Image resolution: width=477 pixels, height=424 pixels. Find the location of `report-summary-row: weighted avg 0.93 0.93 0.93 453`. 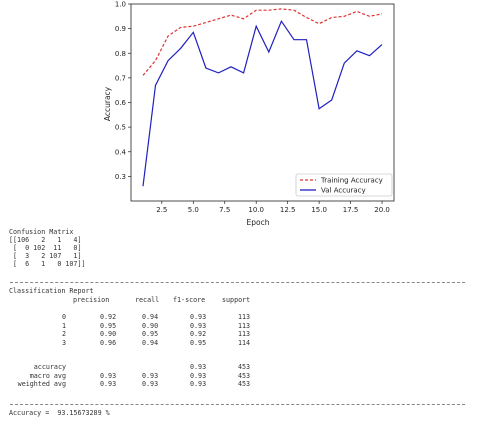

report-summary-row: weighted avg 0.93 0.93 0.93 453 is located at coordinates (238, 384).